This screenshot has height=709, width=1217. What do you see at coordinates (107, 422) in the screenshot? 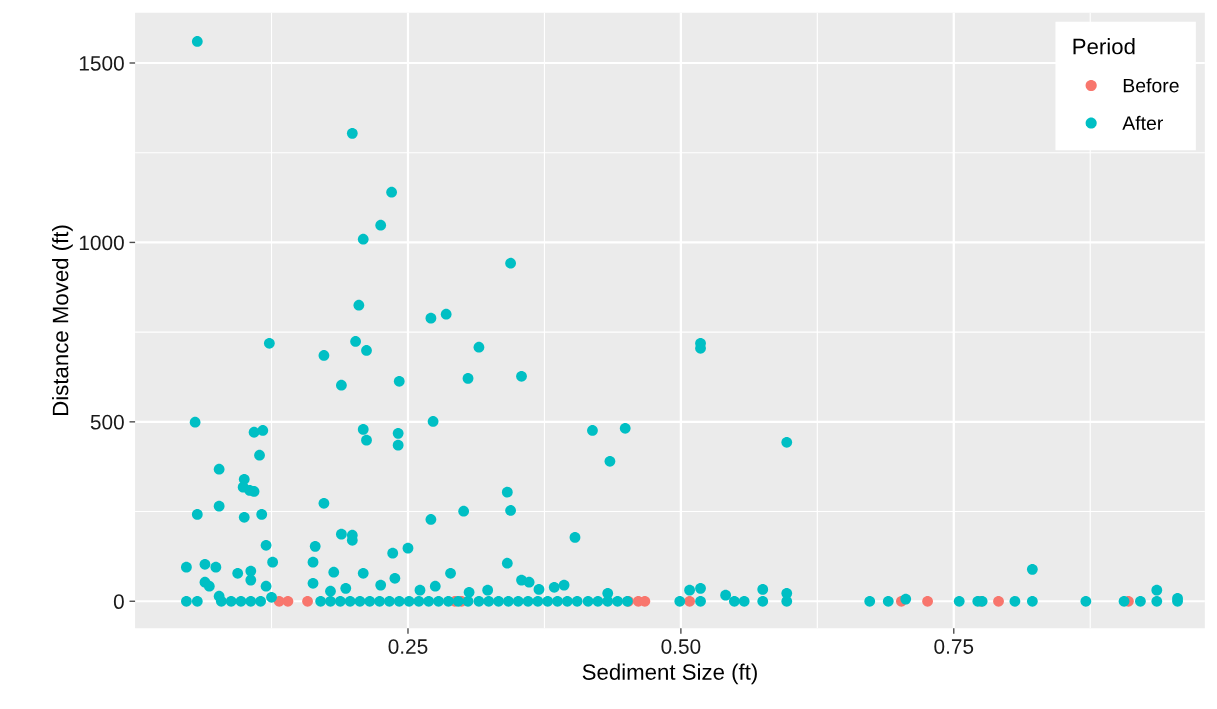
I see `y-tick-label: 500` at bounding box center [107, 422].